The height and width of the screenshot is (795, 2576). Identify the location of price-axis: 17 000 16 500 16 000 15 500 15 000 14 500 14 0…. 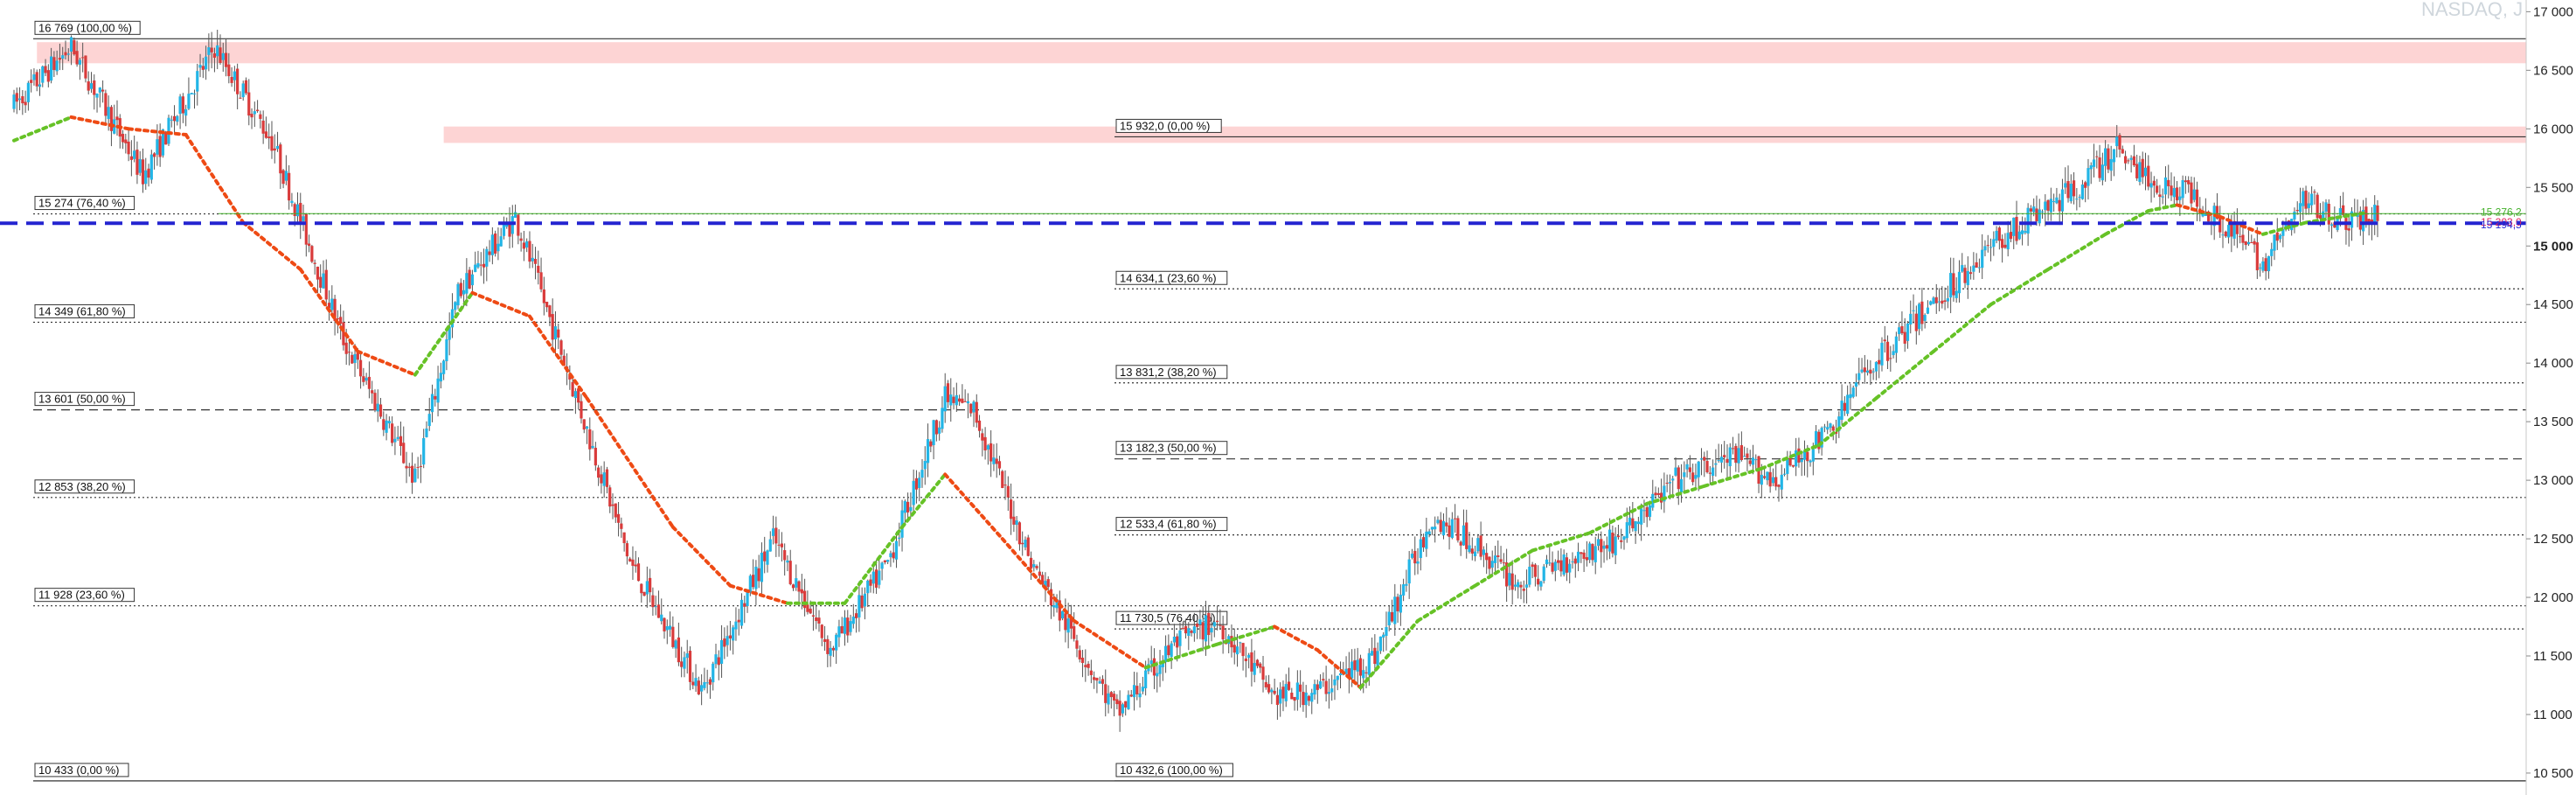
(2527, 397).